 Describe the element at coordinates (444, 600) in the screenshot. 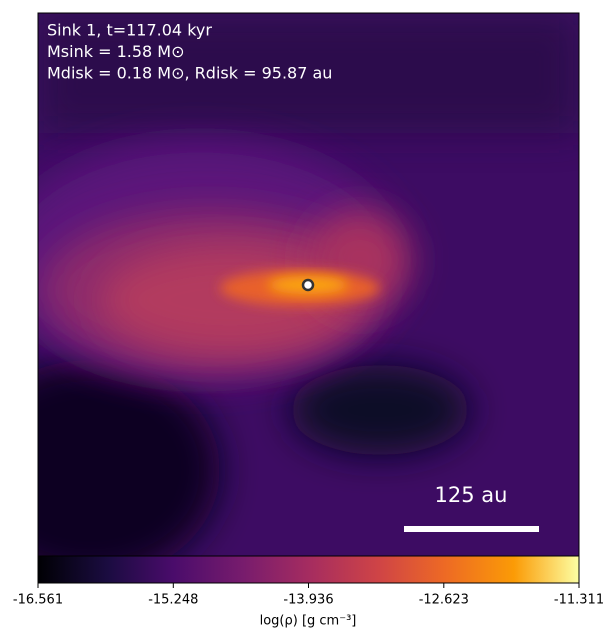

I see `colorbar-tick-label: -12.623` at that location.